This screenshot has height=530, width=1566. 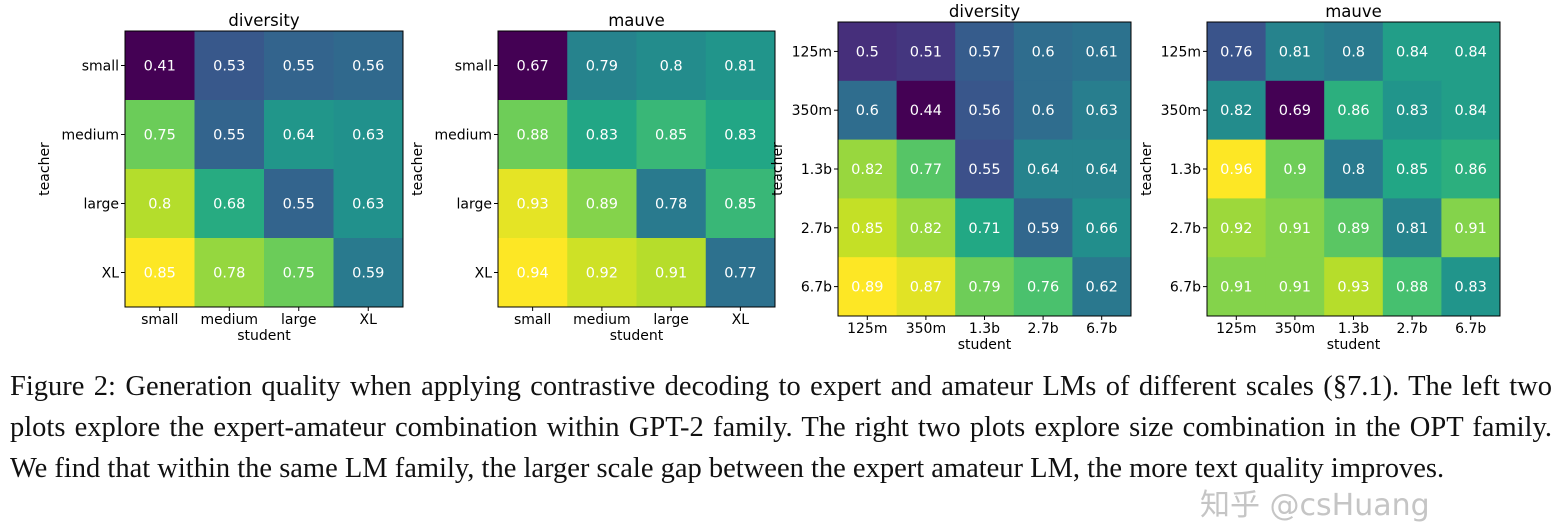 I want to click on x-tick-label: 125m, so click(x=867, y=329).